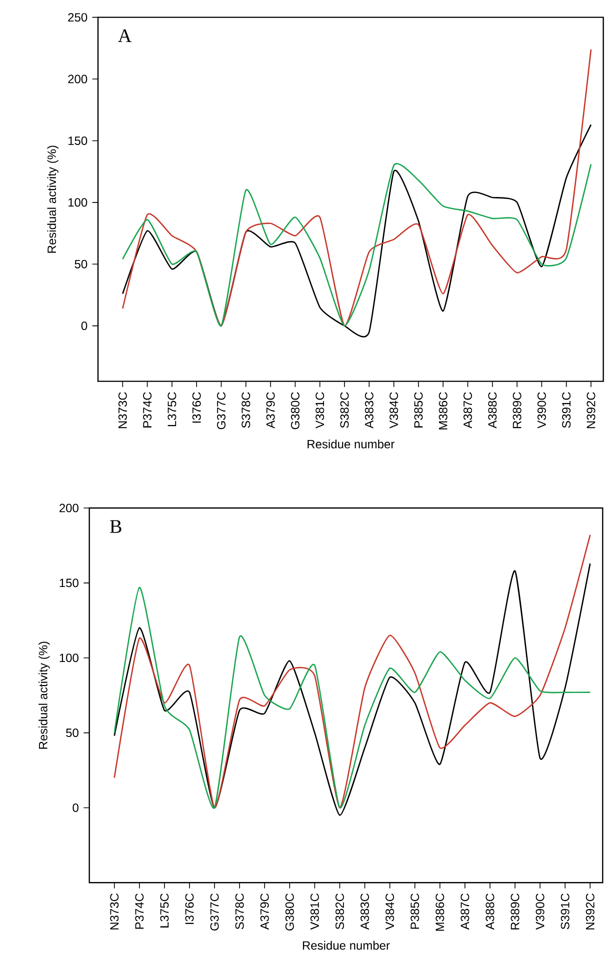 The height and width of the screenshot is (971, 610). What do you see at coordinates (357, 244) in the screenshot?
I see `line-series` at bounding box center [357, 244].